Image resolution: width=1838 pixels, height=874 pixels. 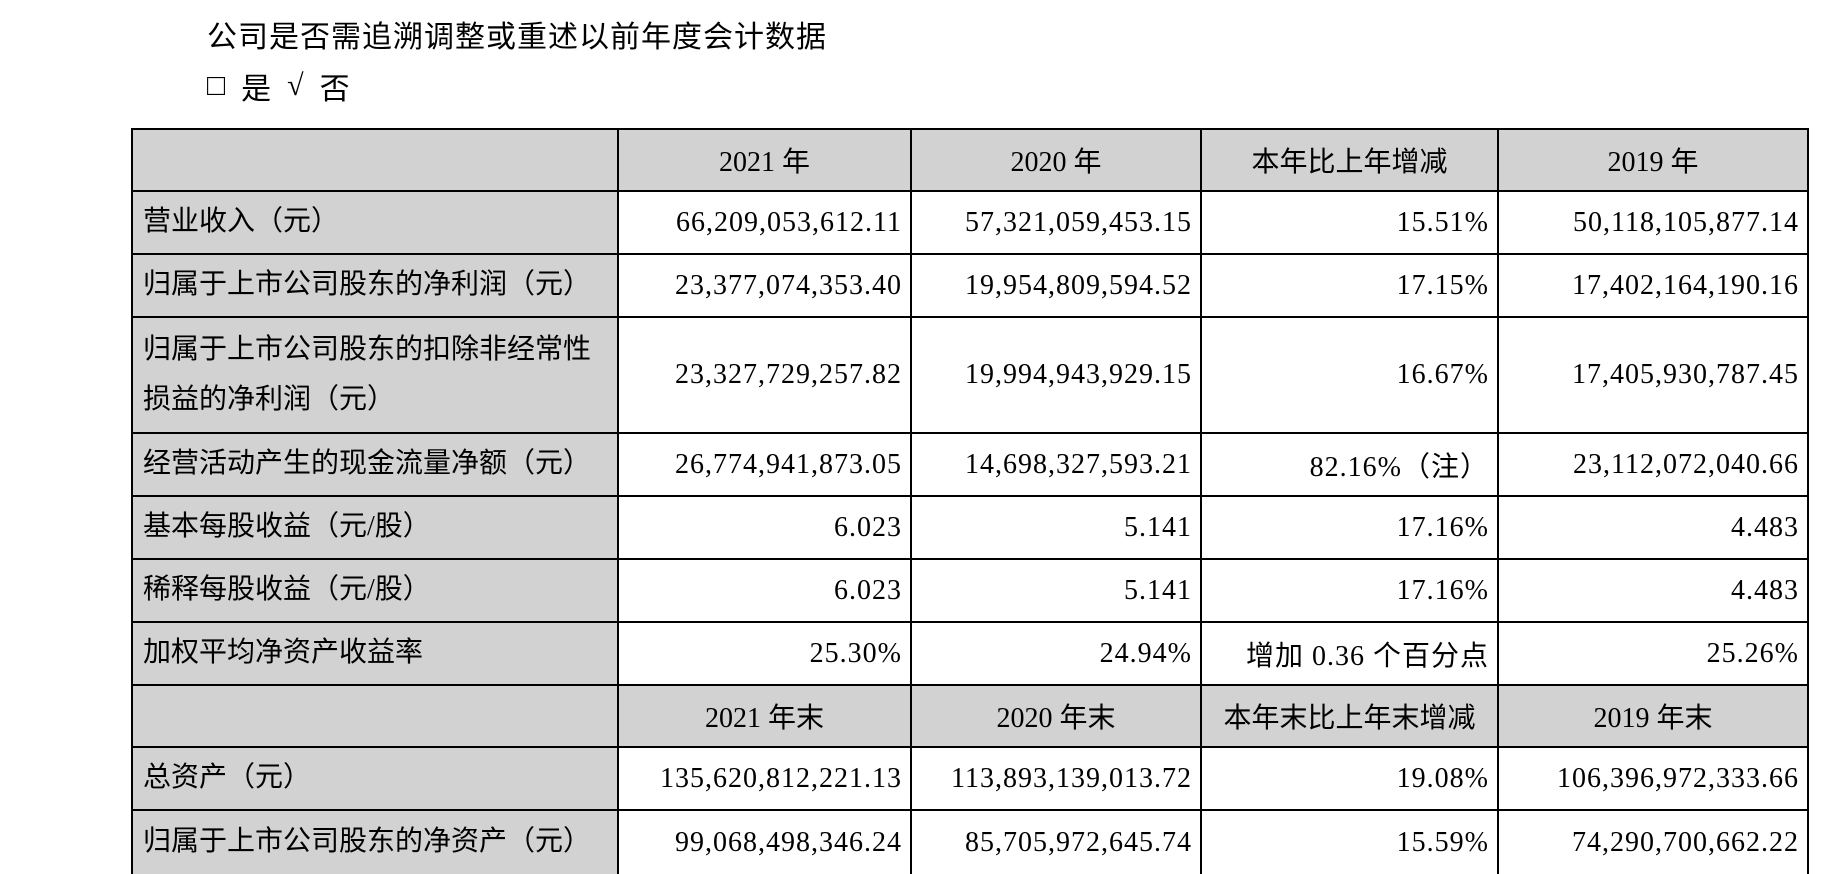 What do you see at coordinates (295, 85) in the screenshot?
I see `checkmark-icon: √` at bounding box center [295, 85].